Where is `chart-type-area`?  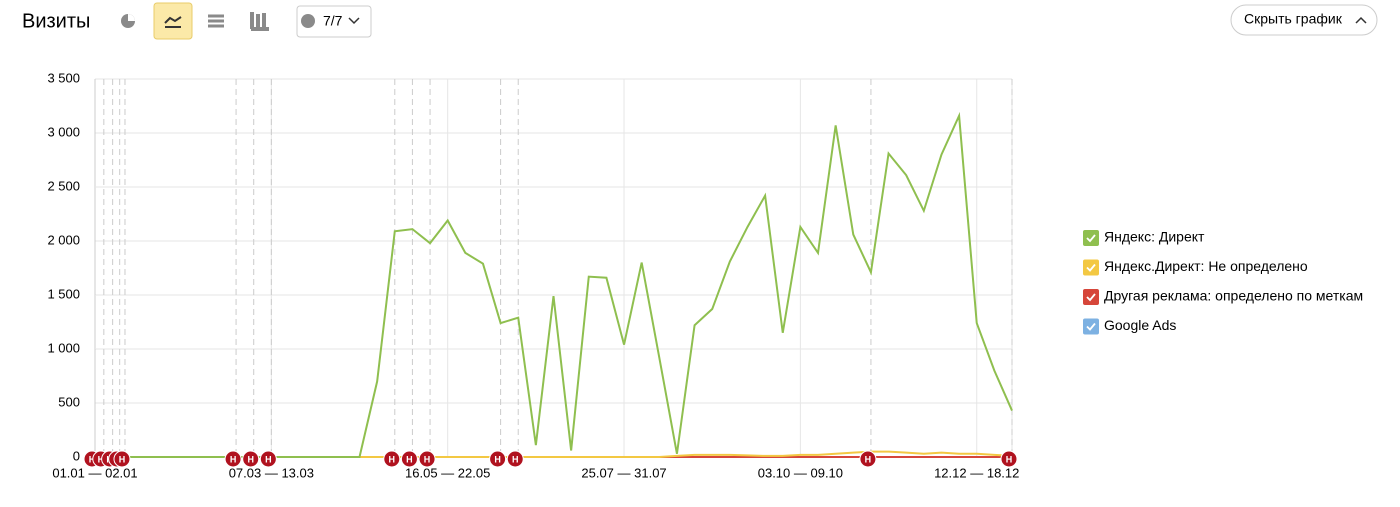 chart-type-area is located at coordinates (216, 21).